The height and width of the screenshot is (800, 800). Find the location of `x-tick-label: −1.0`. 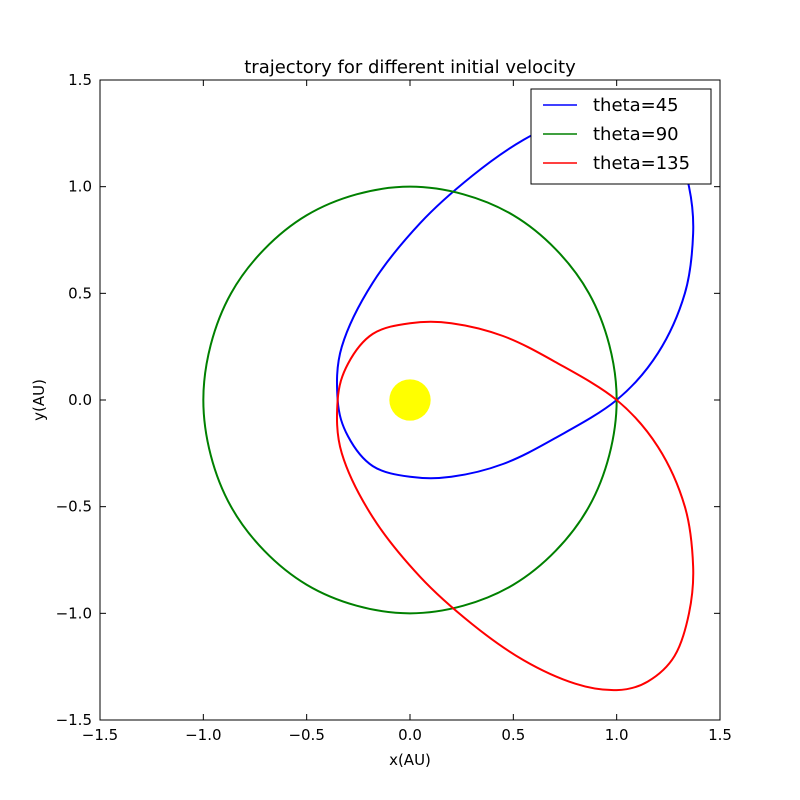

x-tick-label: −1.0 is located at coordinates (203, 735).